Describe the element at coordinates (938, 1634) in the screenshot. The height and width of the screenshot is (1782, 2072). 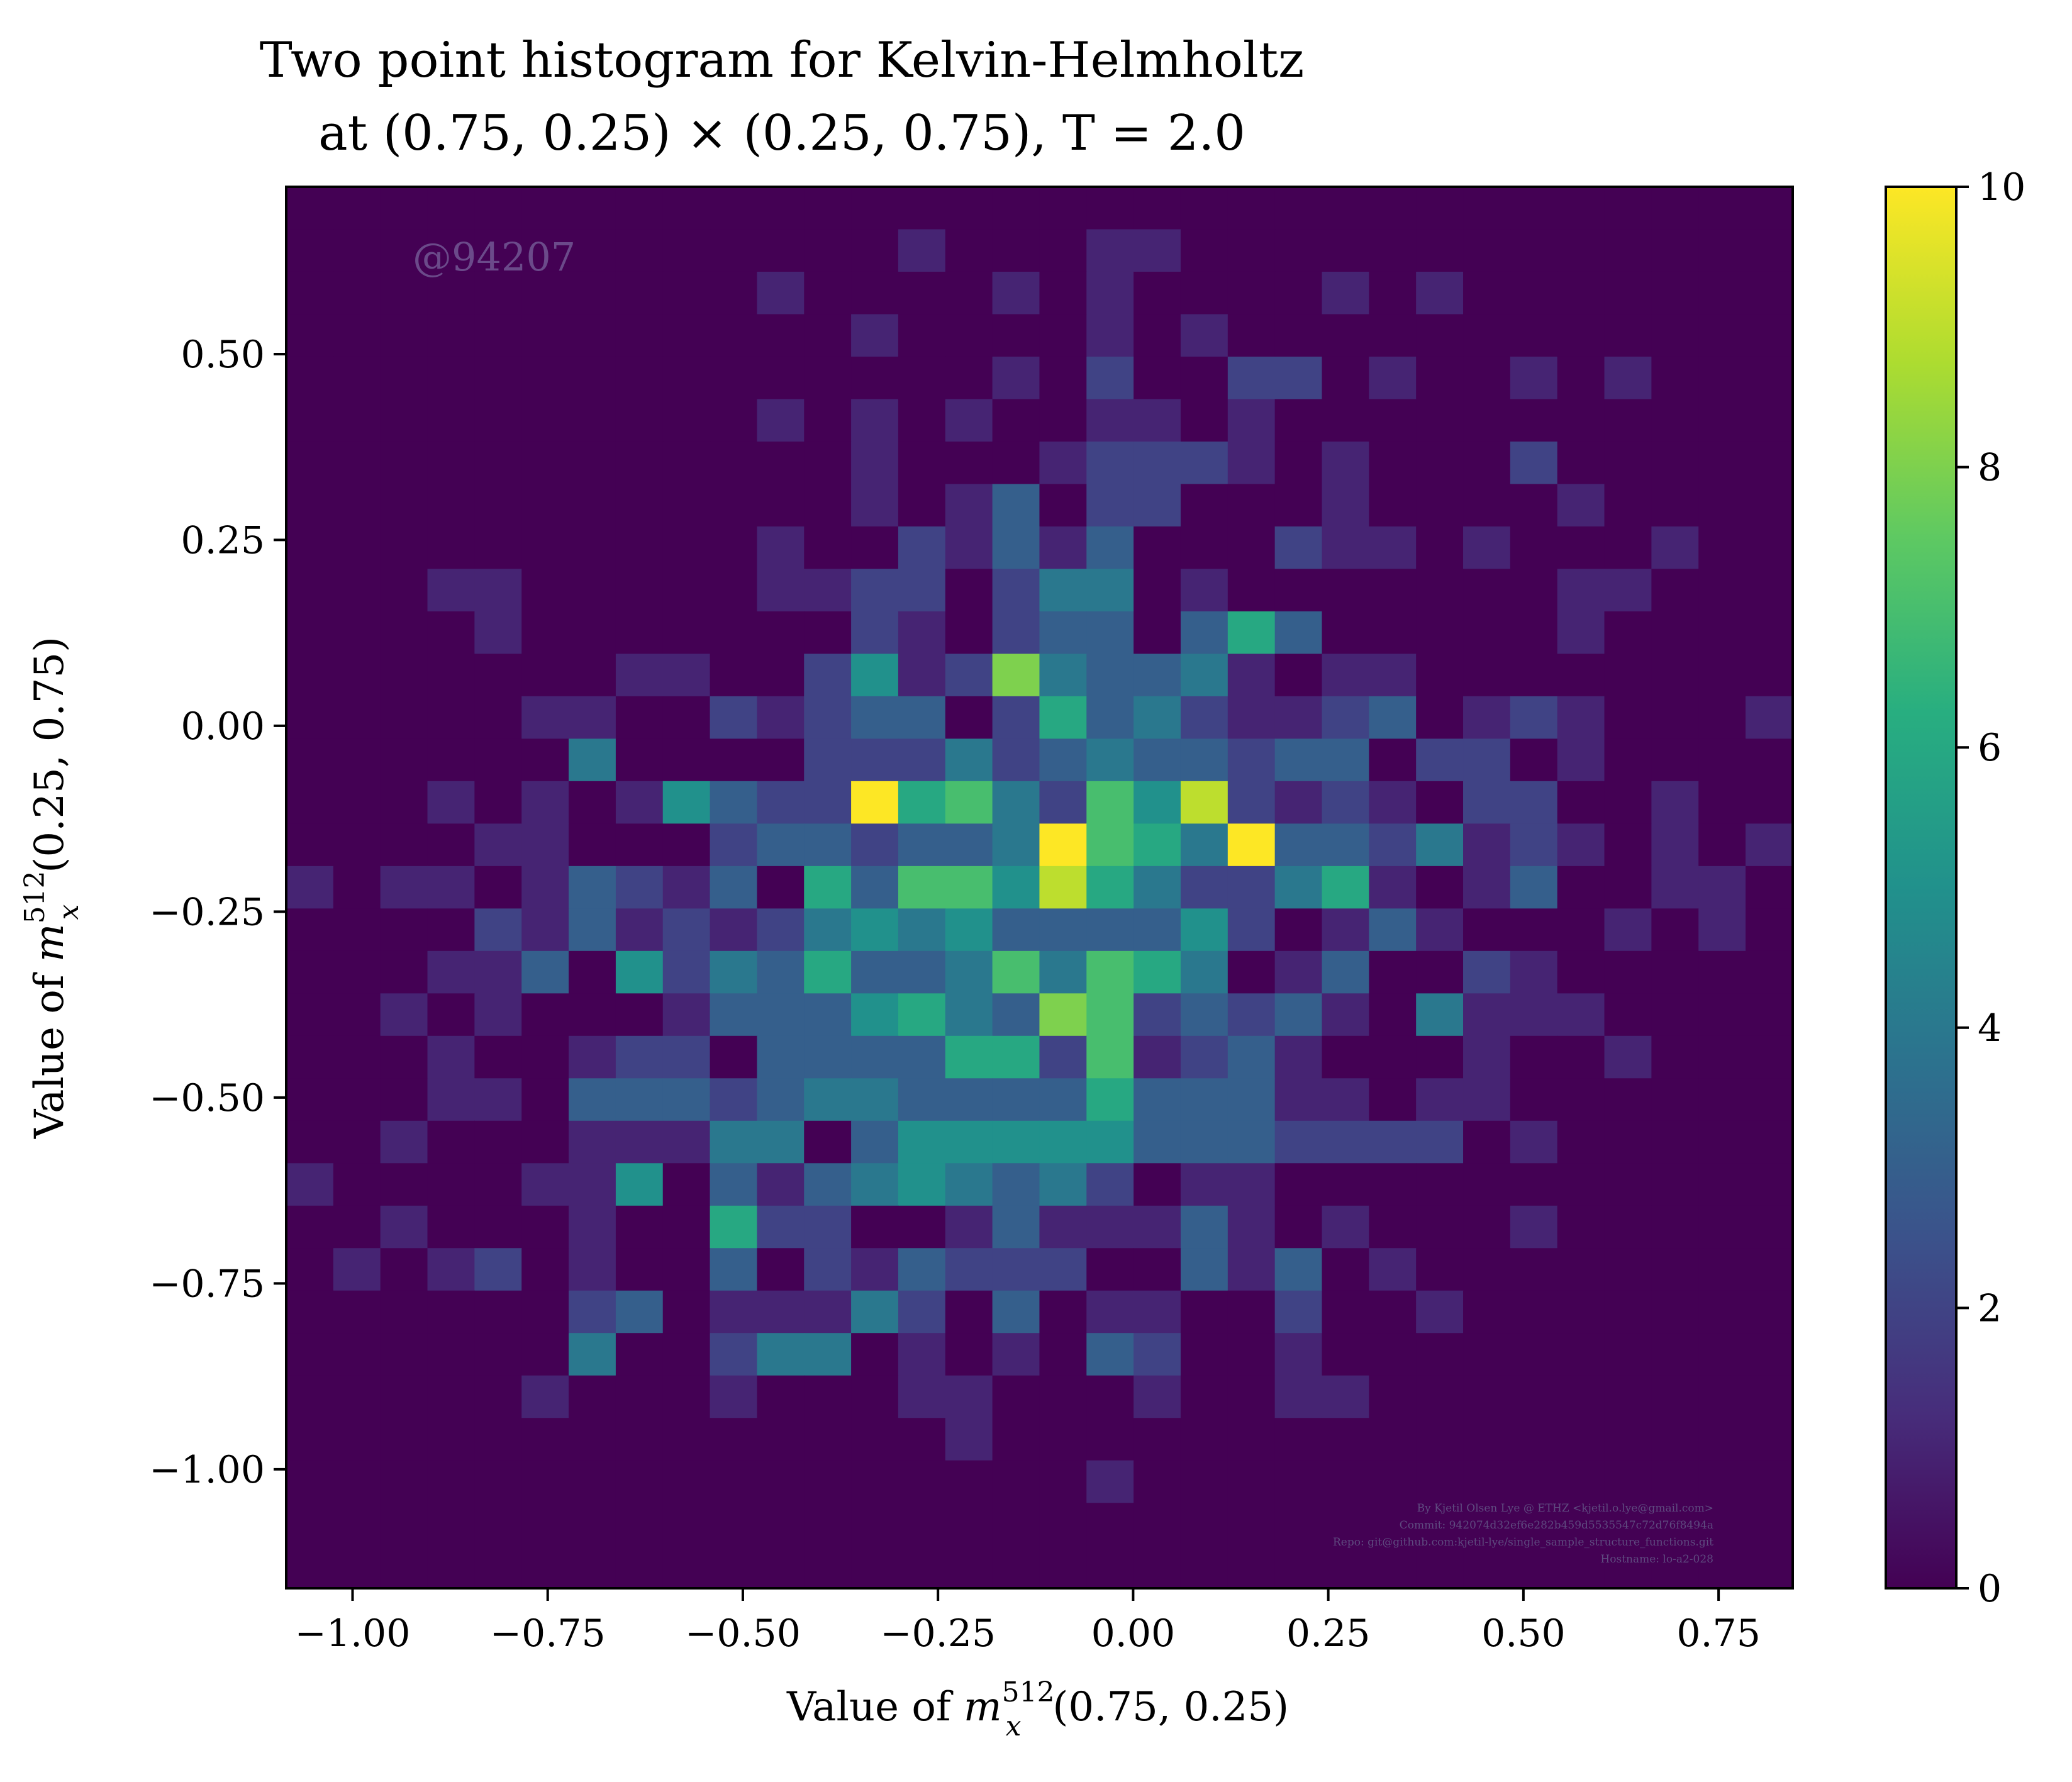
I see `x-tick-label: −0.25` at that location.